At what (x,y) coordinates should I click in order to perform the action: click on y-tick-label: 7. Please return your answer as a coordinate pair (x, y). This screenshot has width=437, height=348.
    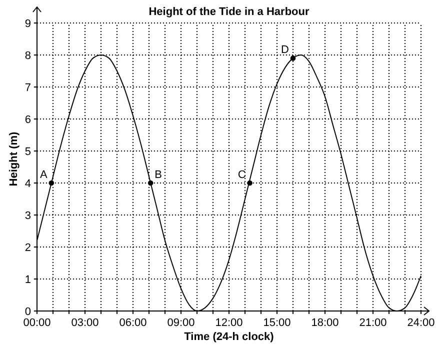
    Looking at the image, I should click on (27, 88).